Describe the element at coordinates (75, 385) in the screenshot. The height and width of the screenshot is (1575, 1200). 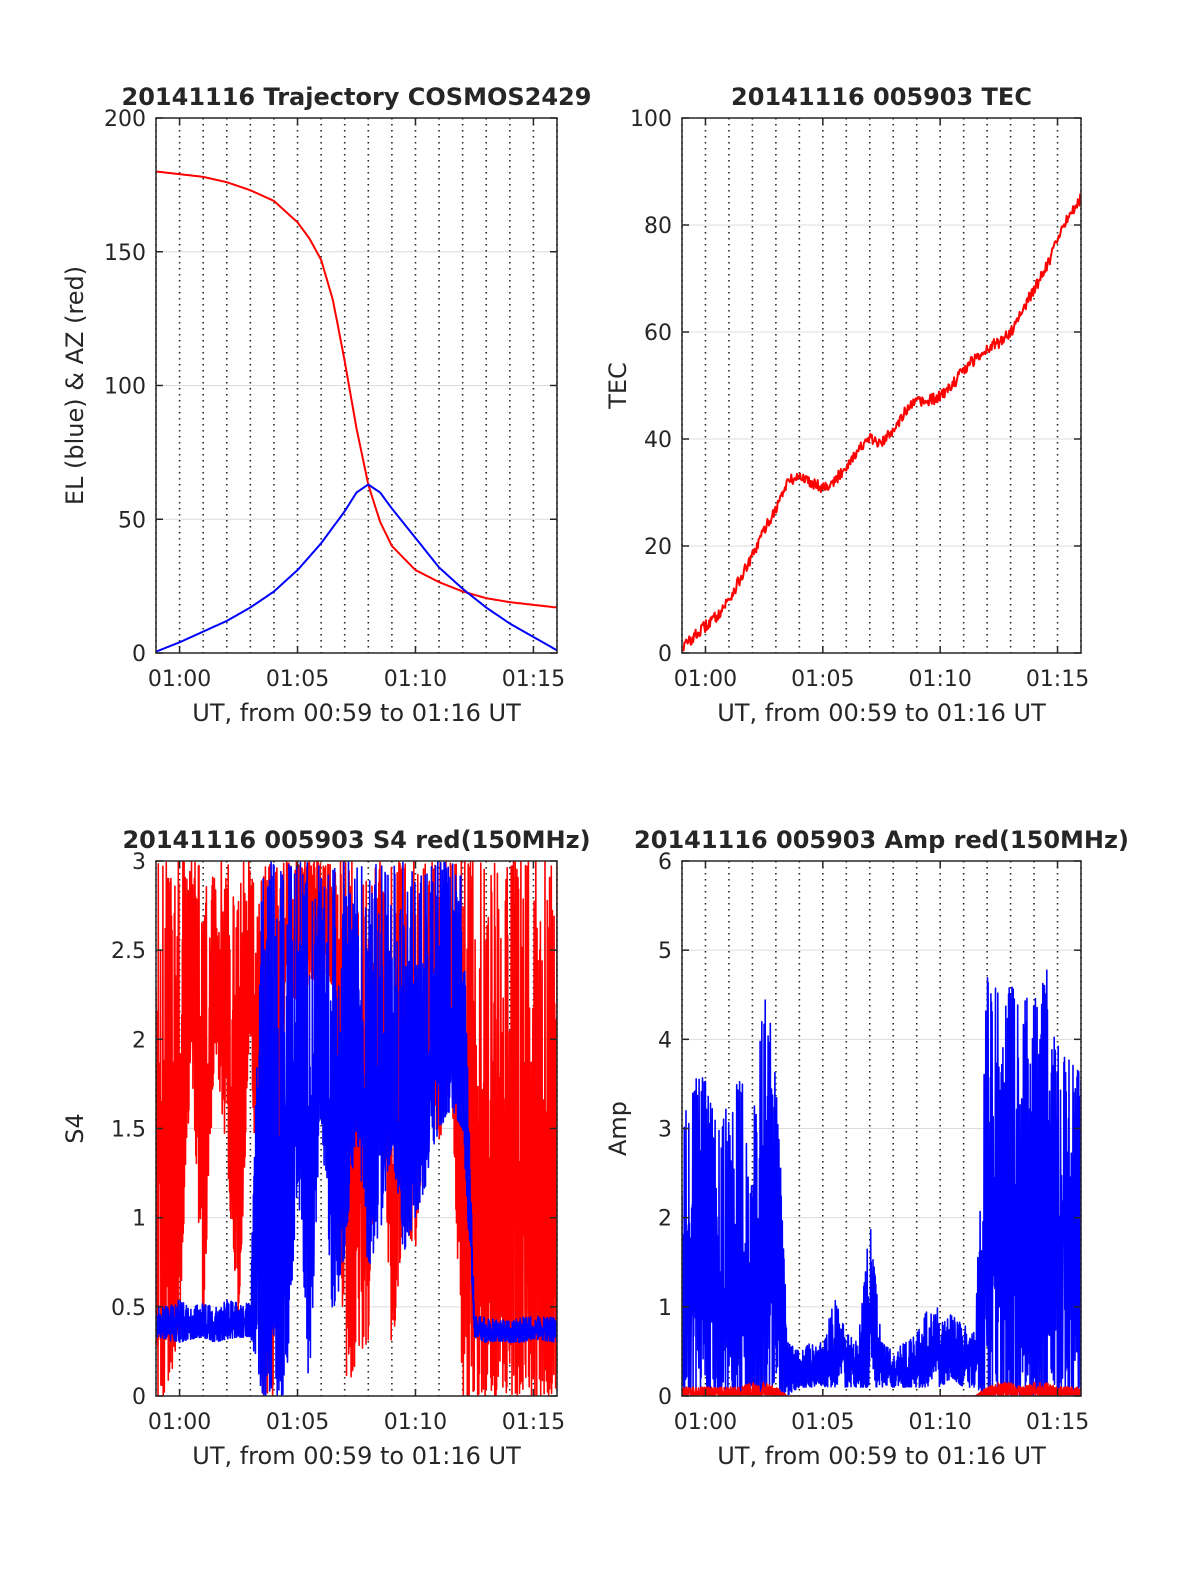
I see `y-axis-label: EL (blue) & AZ (red)` at that location.